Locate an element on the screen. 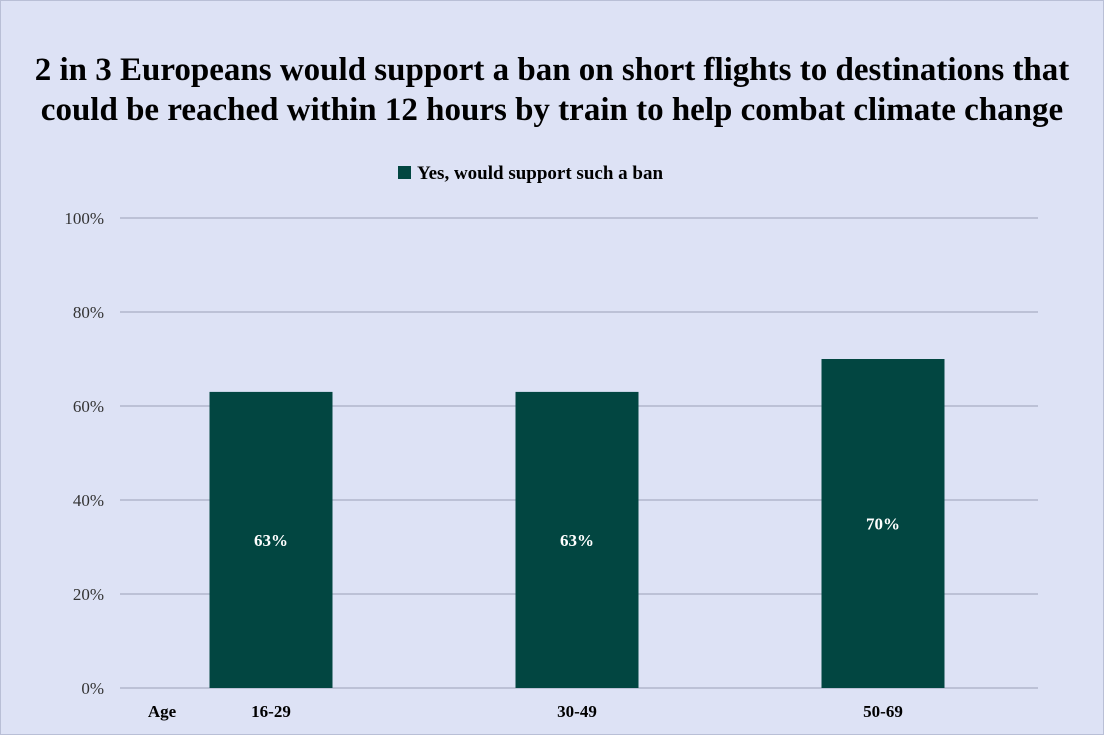 This screenshot has height=735, width=1104. legend: Yes, would support such a ban is located at coordinates (530, 173).